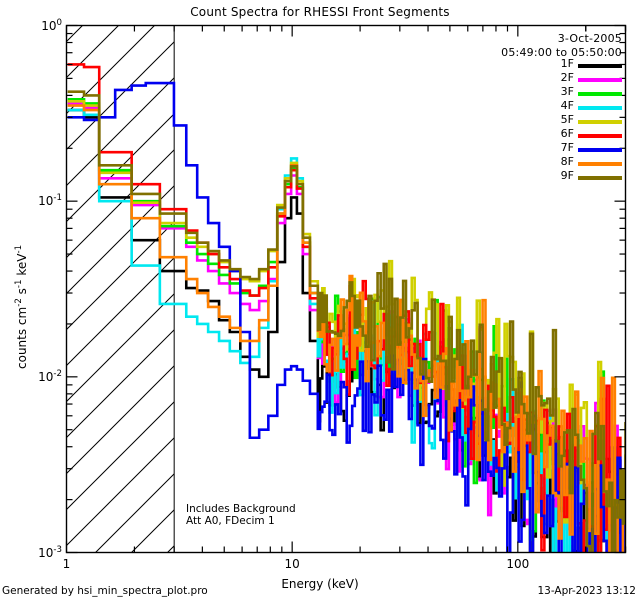 The image size is (640, 600). I want to click on x-axis-label: Energy (keV), so click(320, 583).